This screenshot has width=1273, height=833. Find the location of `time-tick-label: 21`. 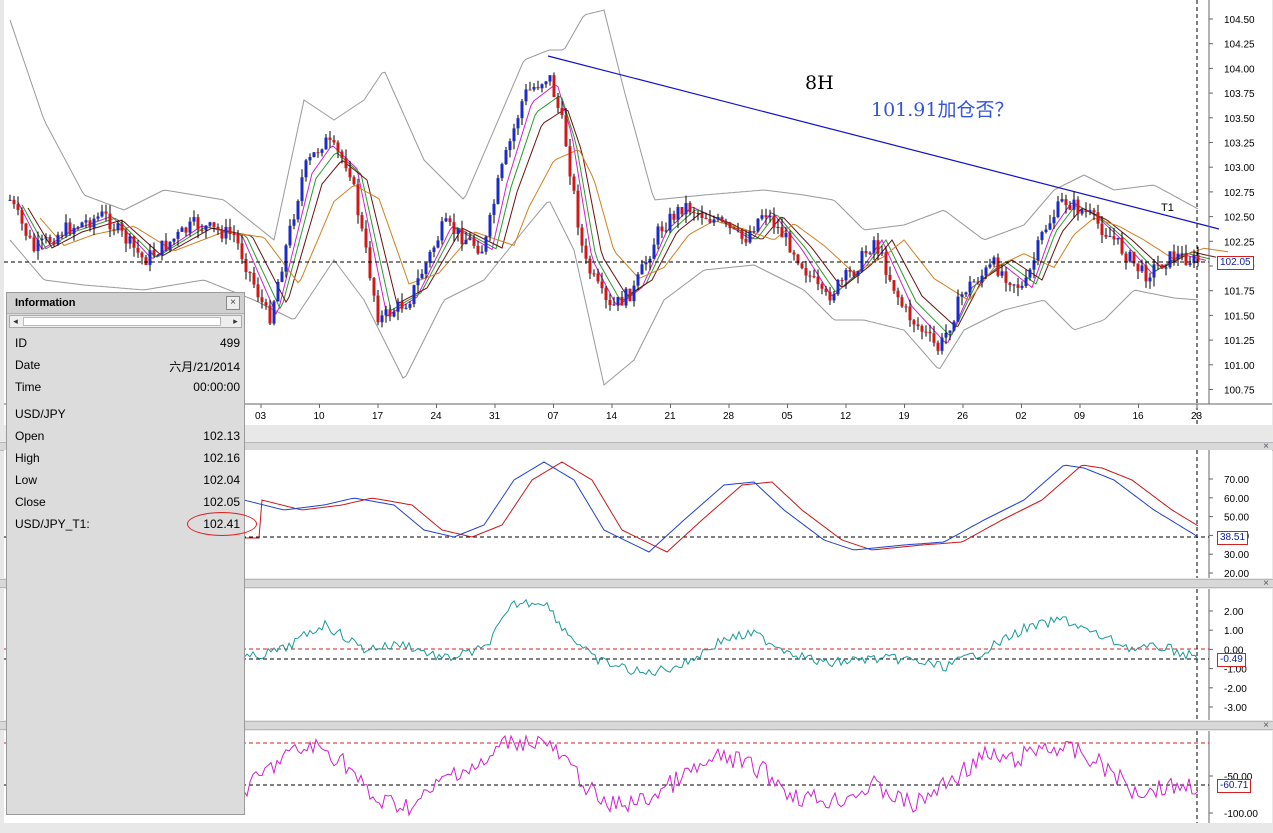

time-tick-label: 21 is located at coordinates (671, 416).